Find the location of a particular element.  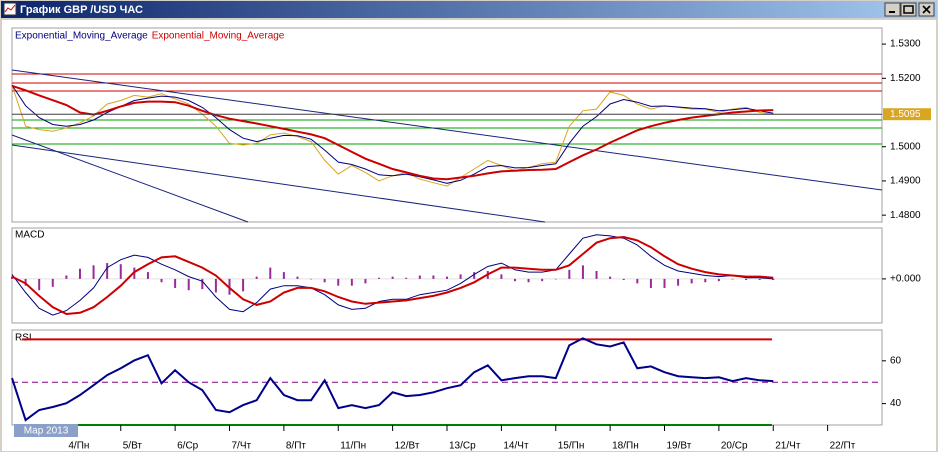

date-label: Мар 2013 is located at coordinates (46, 431).